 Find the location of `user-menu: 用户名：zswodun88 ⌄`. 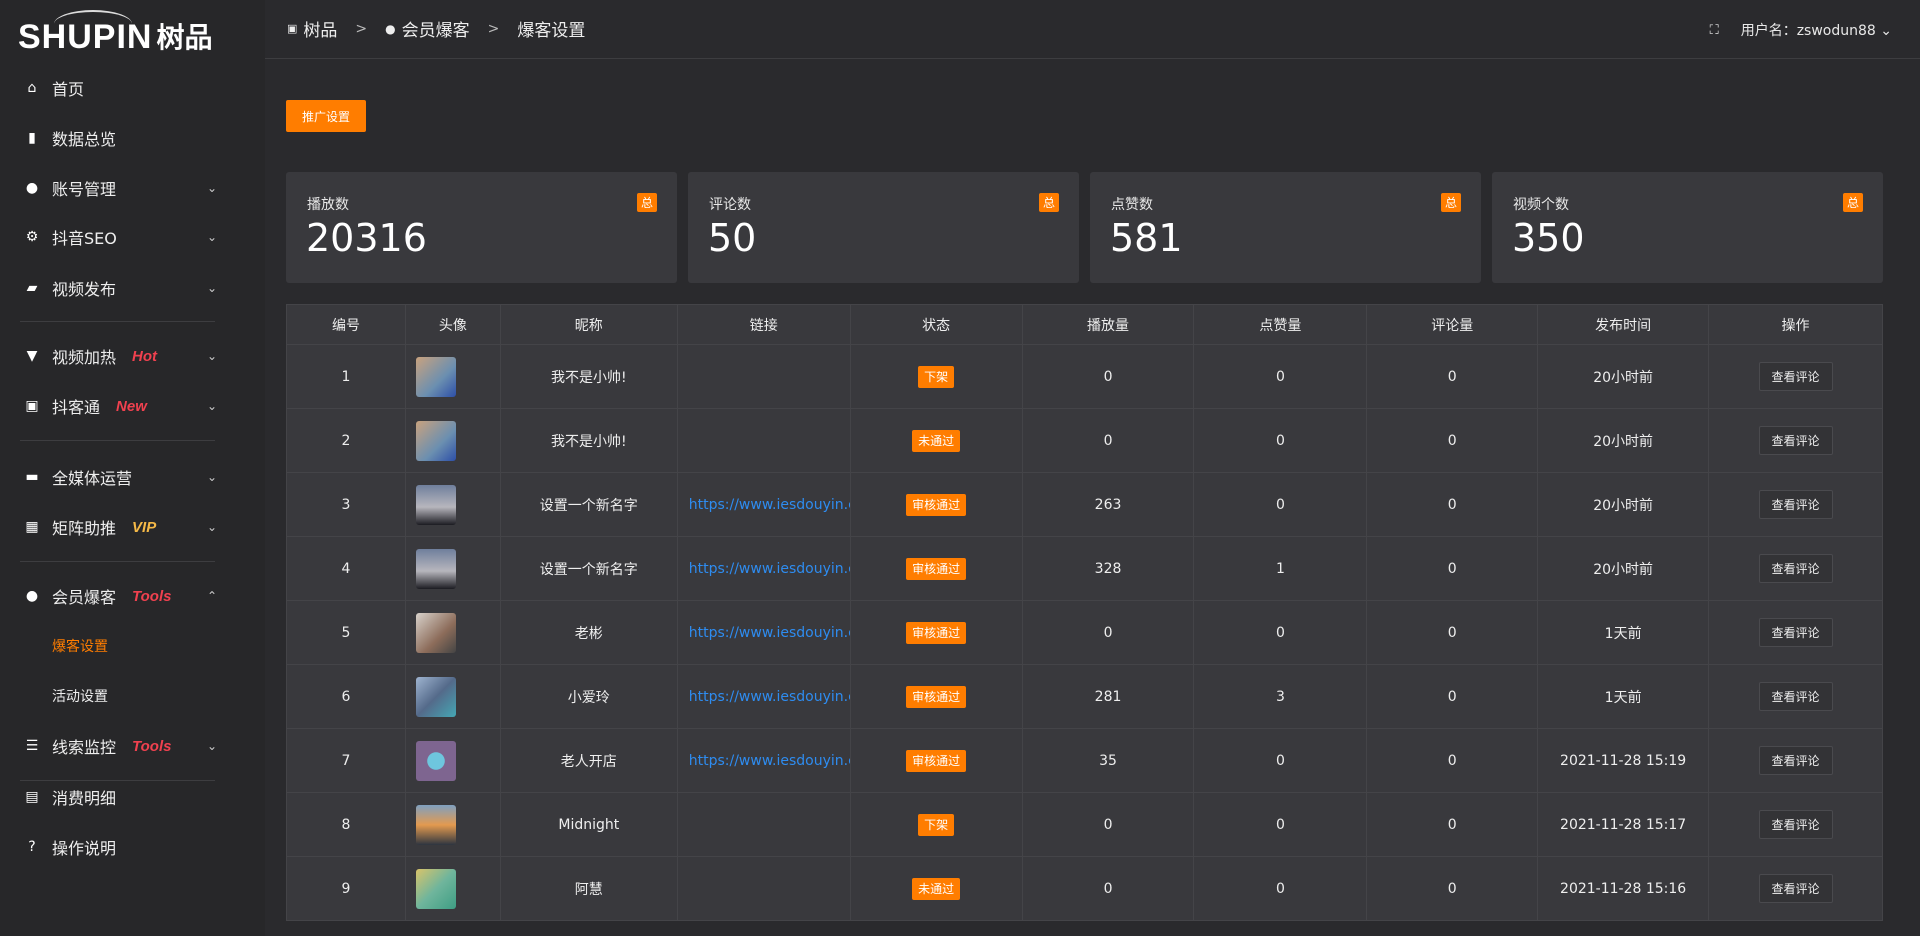

user-menu: 用户名：zswodun88 ⌄ is located at coordinates (1816, 30).